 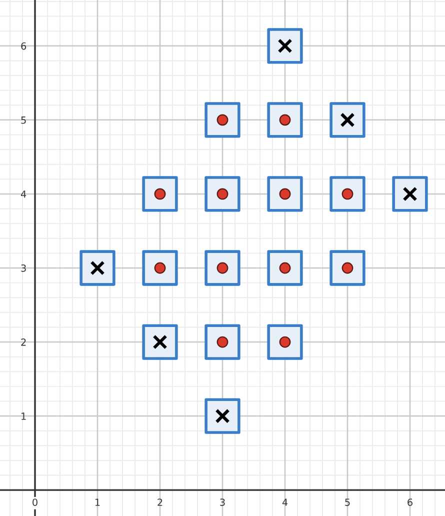 What do you see at coordinates (97, 502) in the screenshot?
I see `x-tick-label: 1` at bounding box center [97, 502].